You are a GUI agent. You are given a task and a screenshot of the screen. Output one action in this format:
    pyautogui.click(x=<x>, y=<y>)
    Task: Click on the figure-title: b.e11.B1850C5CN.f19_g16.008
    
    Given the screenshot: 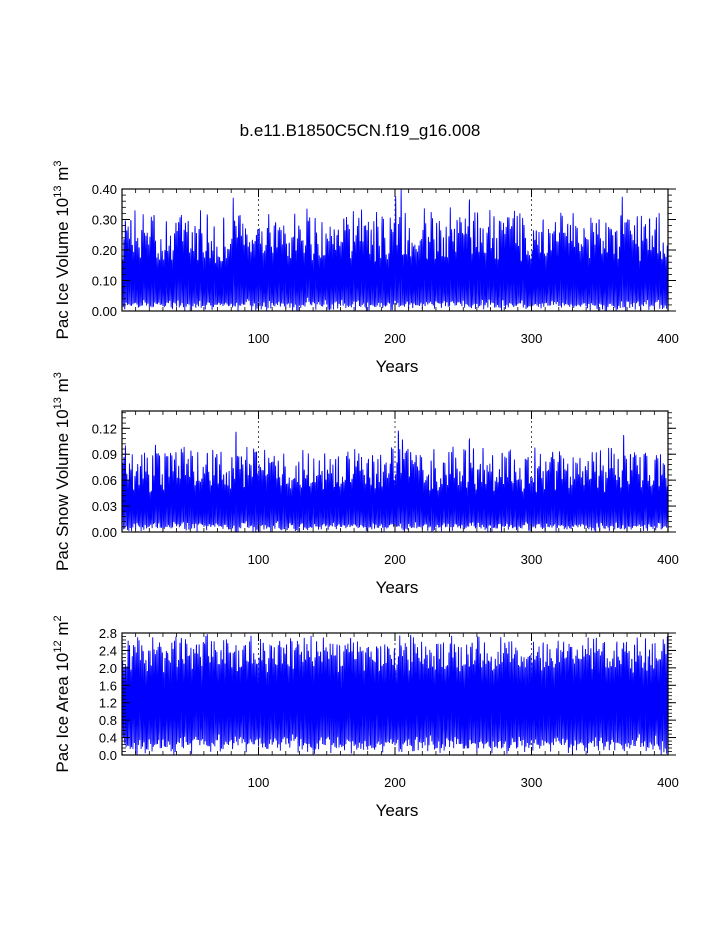 What is the action you would take?
    pyautogui.click(x=360, y=130)
    